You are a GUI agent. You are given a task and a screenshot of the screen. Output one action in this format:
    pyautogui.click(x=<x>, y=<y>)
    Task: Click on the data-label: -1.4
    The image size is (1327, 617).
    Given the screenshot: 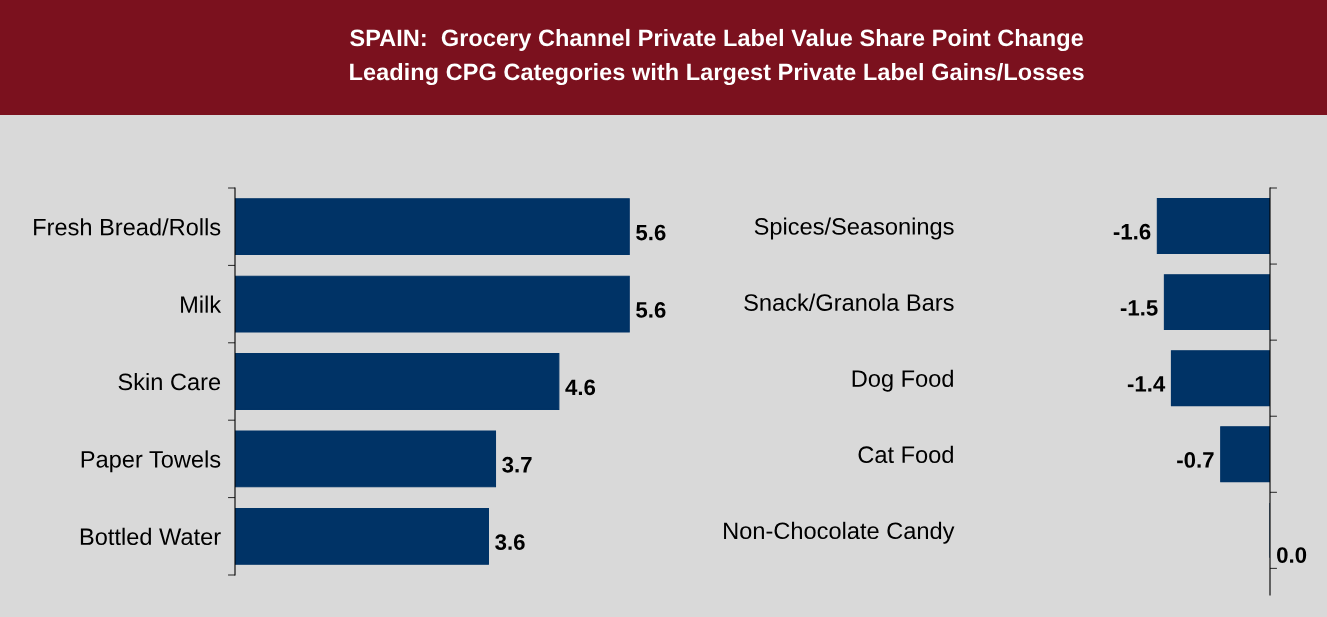 What is the action you would take?
    pyautogui.click(x=1146, y=384)
    